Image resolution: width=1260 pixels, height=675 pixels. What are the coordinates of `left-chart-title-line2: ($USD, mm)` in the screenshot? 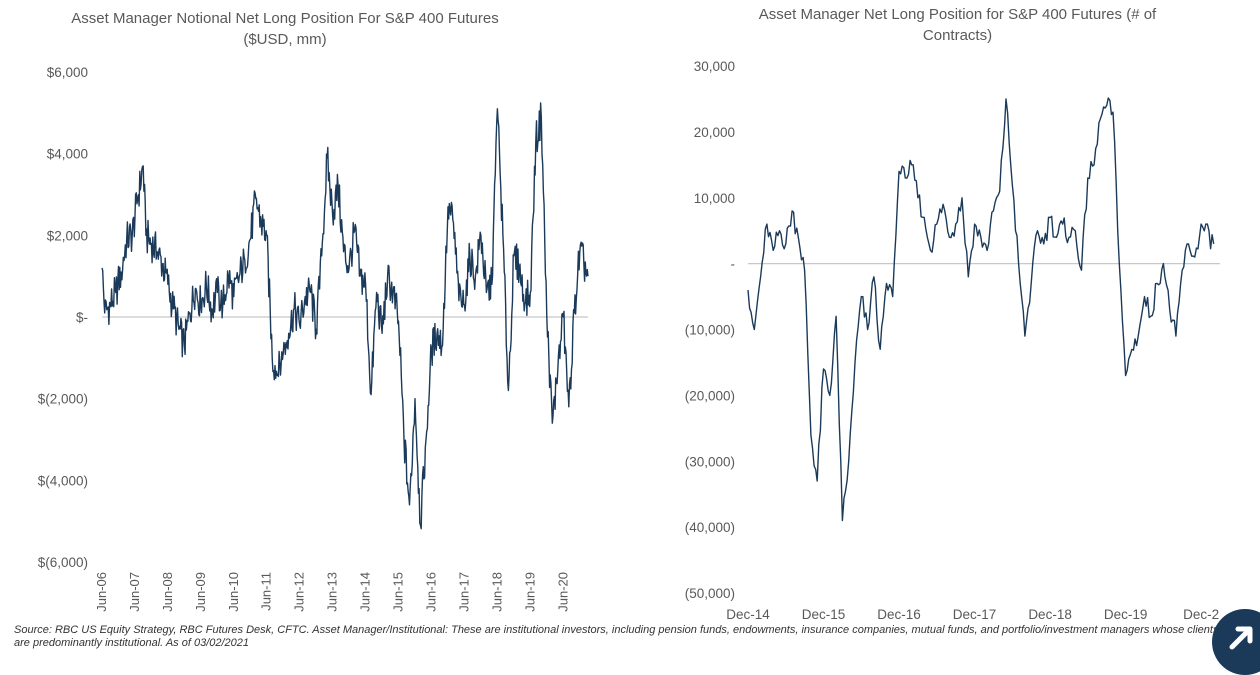 It's located at (285, 39).